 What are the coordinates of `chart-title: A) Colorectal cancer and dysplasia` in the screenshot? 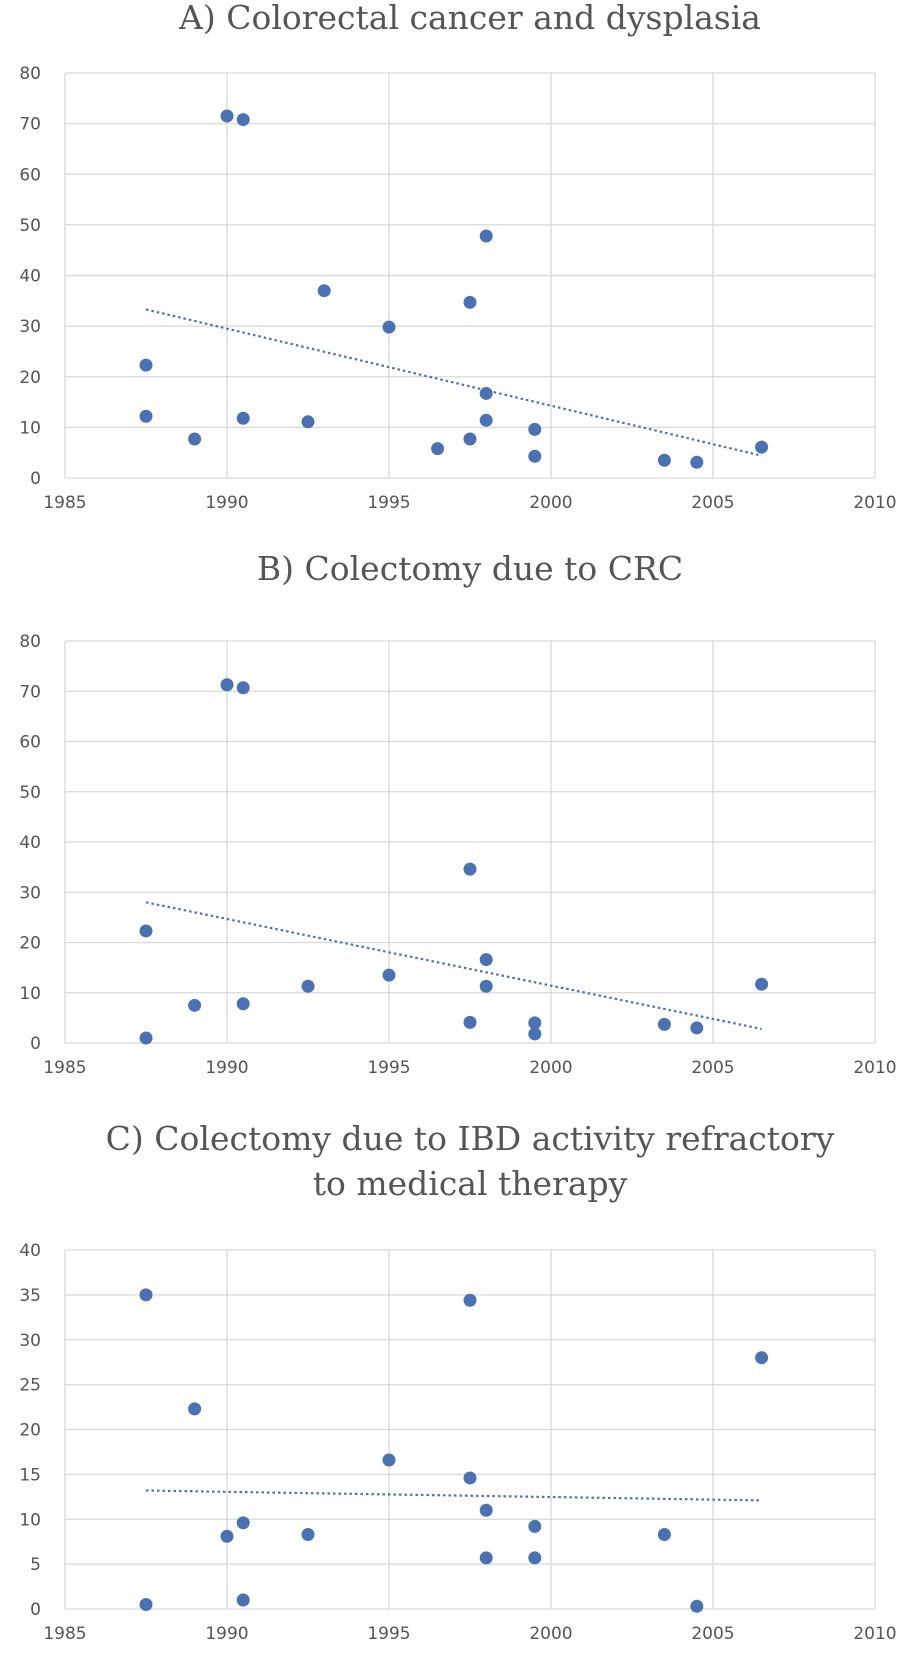 It's located at (469, 18).